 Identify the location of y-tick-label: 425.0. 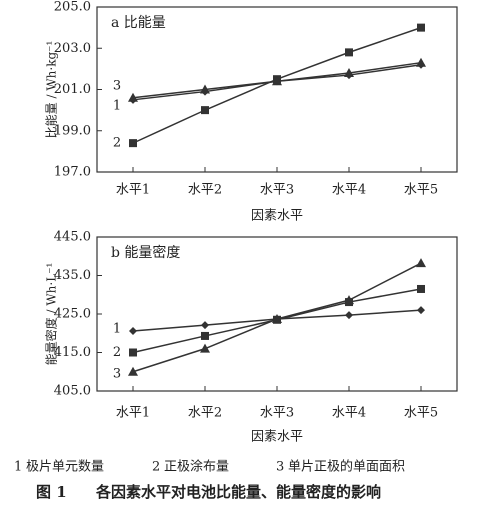
(72, 314).